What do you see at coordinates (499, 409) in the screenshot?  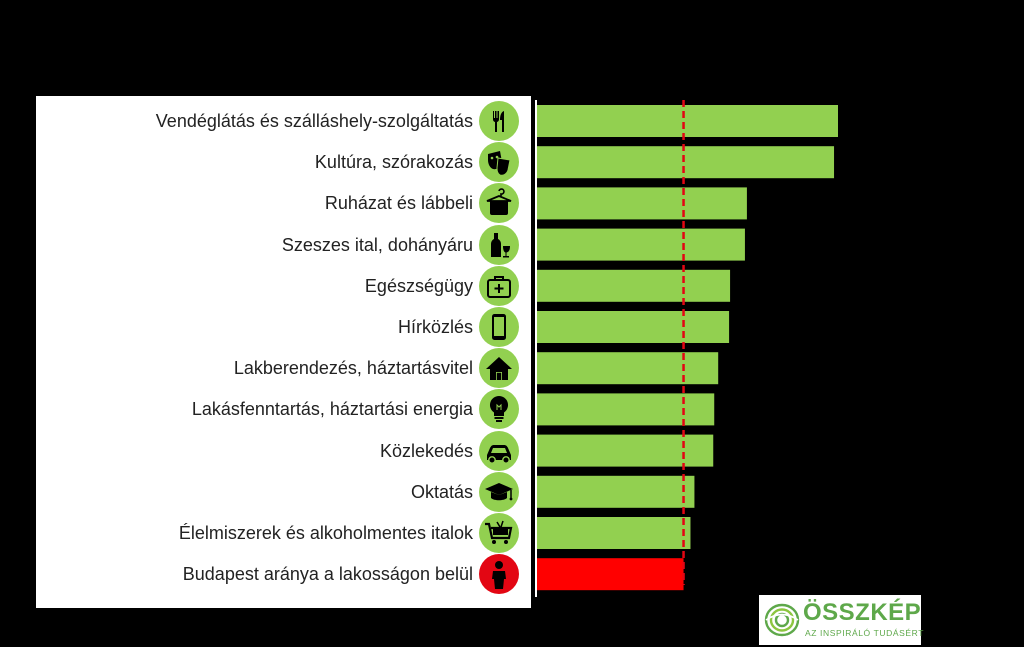 I see `light-bulb-icon` at bounding box center [499, 409].